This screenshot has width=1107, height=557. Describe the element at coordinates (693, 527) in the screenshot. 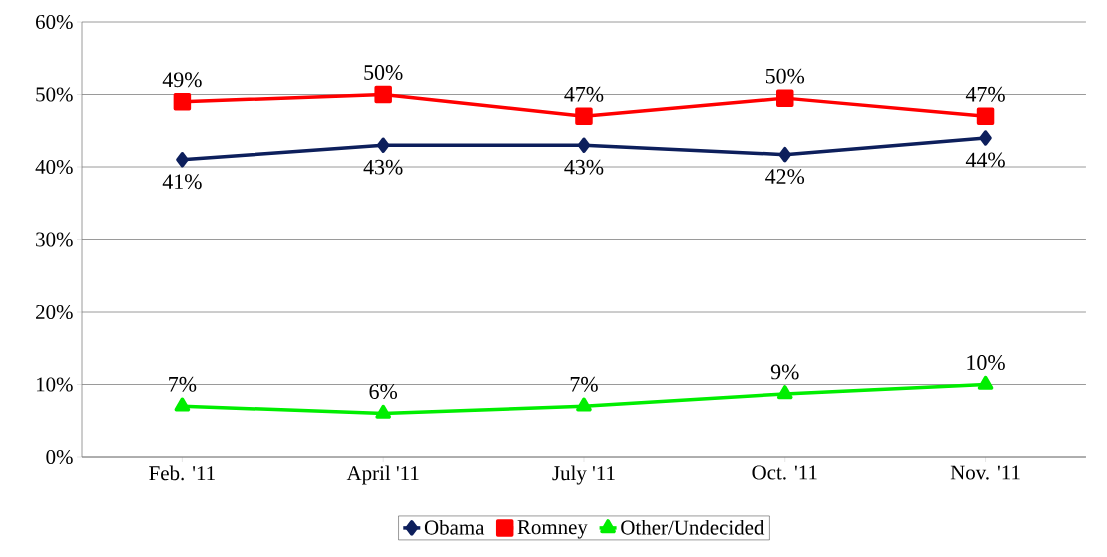

I see `legend-label: Other/Undecided` at that location.